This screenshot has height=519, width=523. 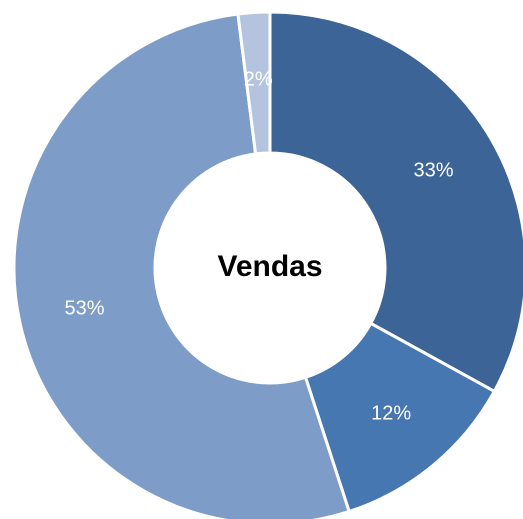 I want to click on chart-title: Vendas, so click(x=269, y=266).